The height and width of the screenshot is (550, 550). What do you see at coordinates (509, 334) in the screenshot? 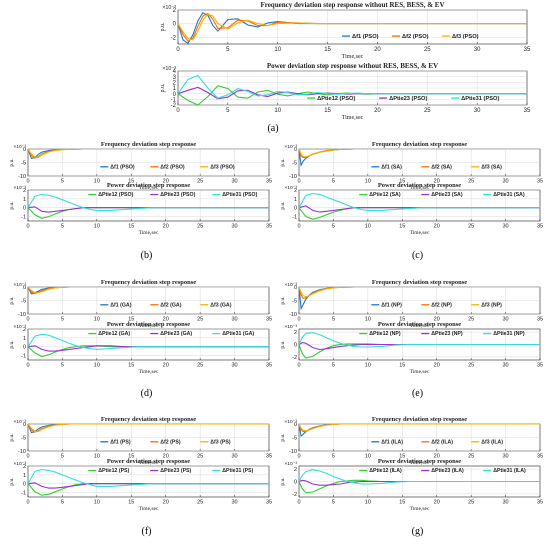
I see `legend-label: ΔPtie31 (NP)` at bounding box center [509, 334].